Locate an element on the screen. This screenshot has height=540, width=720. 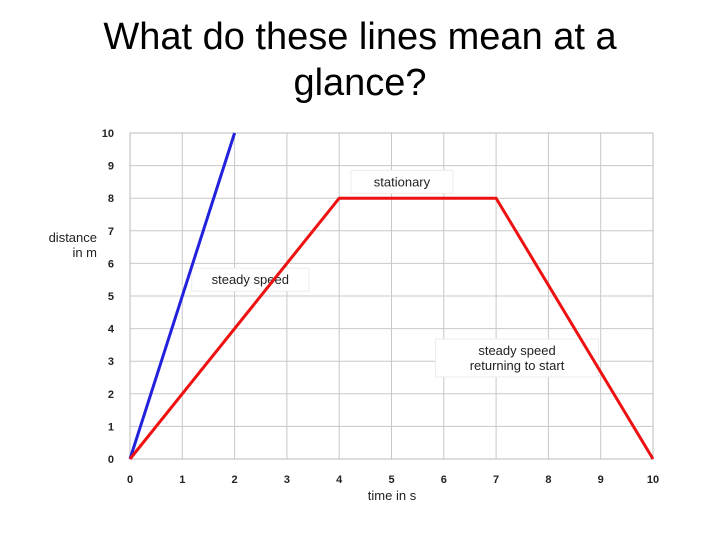
y-tick-label: 1 is located at coordinates (111, 427).